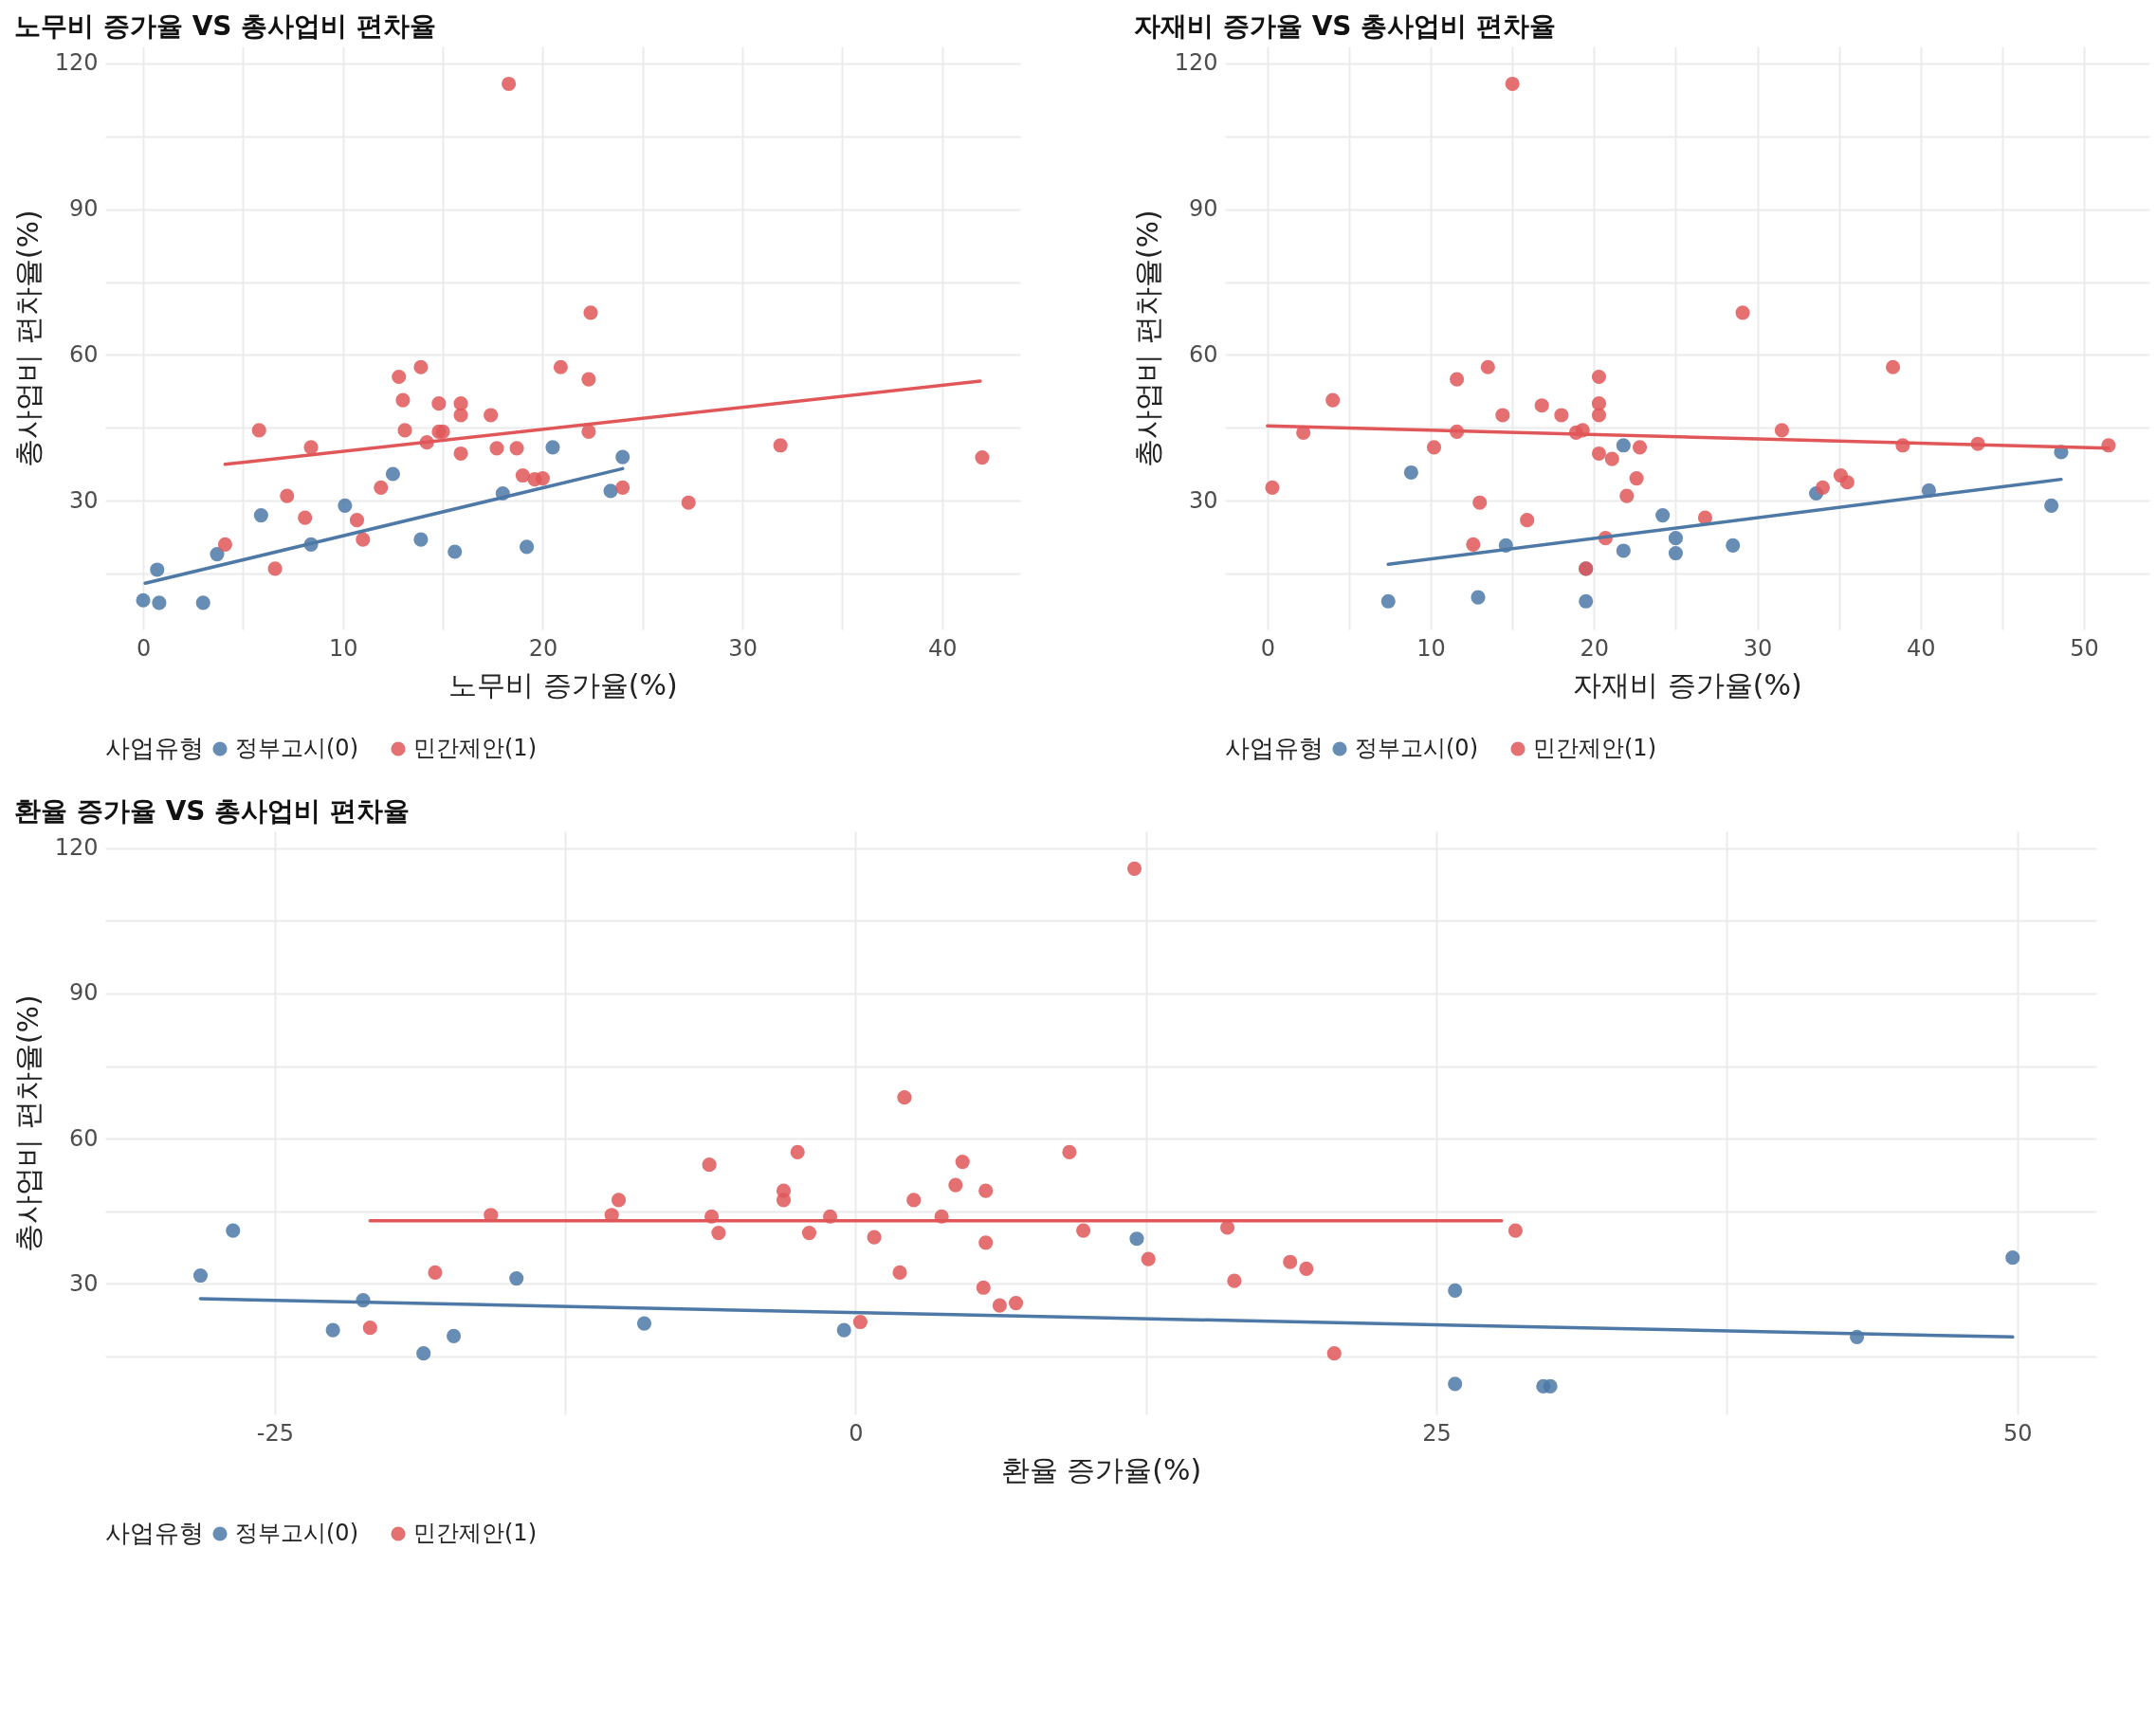  Describe the element at coordinates (1437, 1433) in the screenshot. I see `x-tick-label: 25` at that location.